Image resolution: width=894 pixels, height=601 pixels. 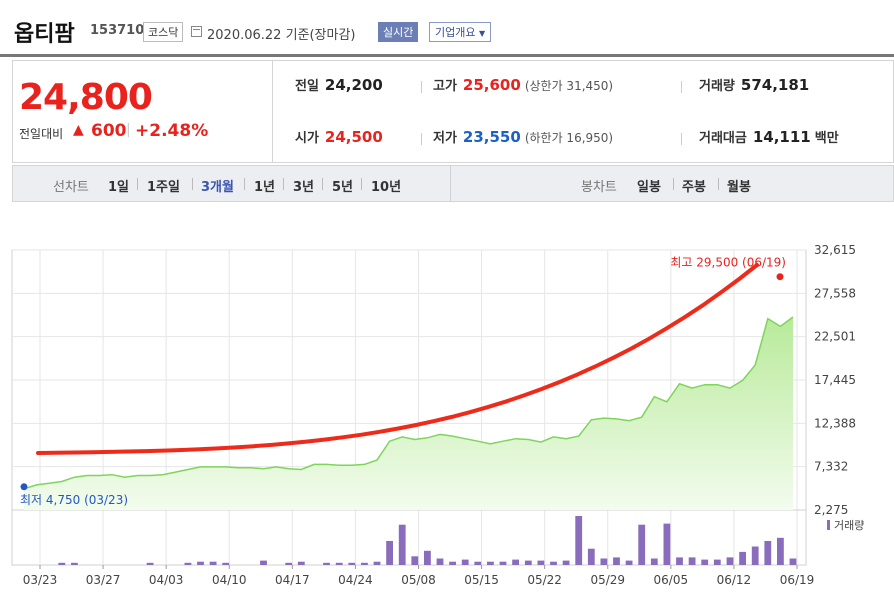 What do you see at coordinates (734, 580) in the screenshot?
I see `x-tick-label: 06/12` at bounding box center [734, 580].